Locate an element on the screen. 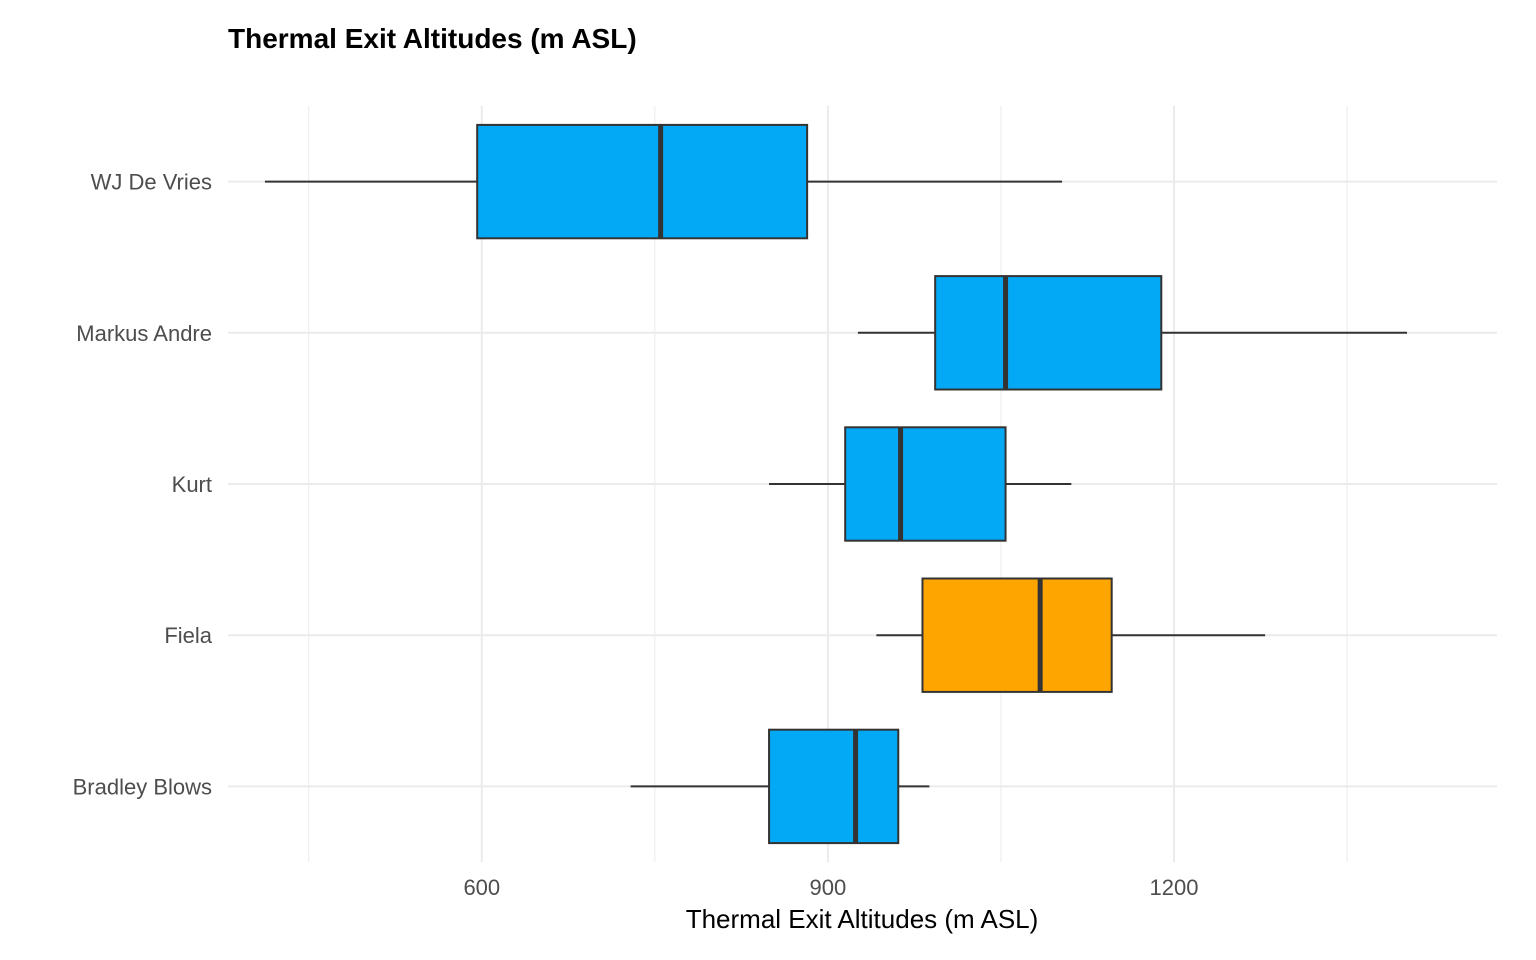  x-tick-label: 900 is located at coordinates (828, 887).